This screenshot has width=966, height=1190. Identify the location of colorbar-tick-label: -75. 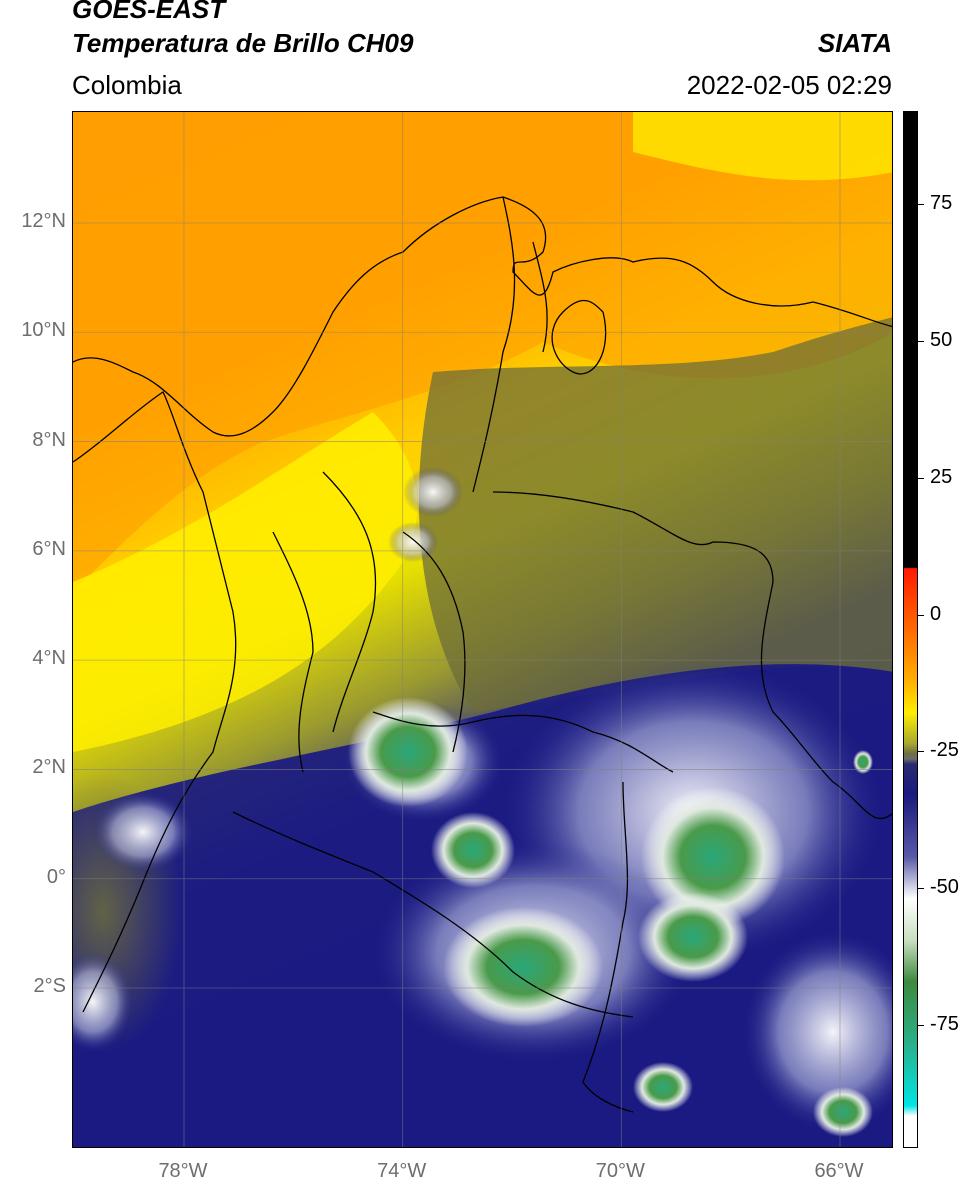
(944, 1024).